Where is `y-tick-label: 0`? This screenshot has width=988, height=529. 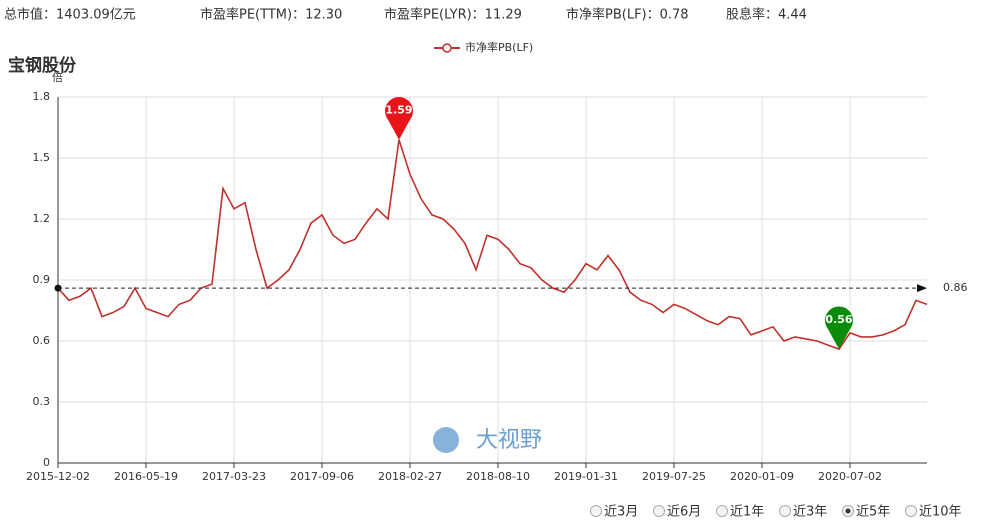 y-tick-label: 0 is located at coordinates (46, 462).